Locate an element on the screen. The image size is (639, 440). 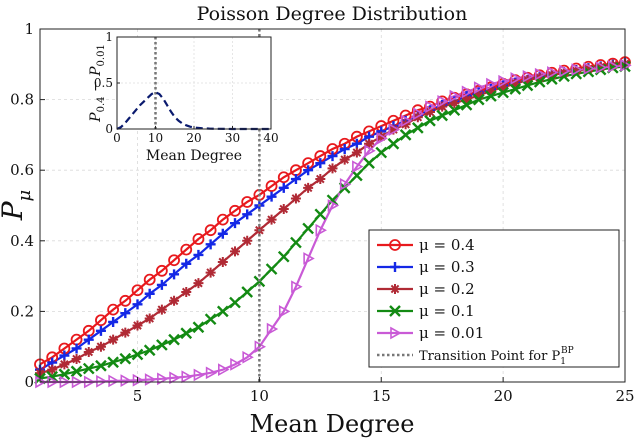
legend-label-2: μ = 0.2 is located at coordinates (447, 289).